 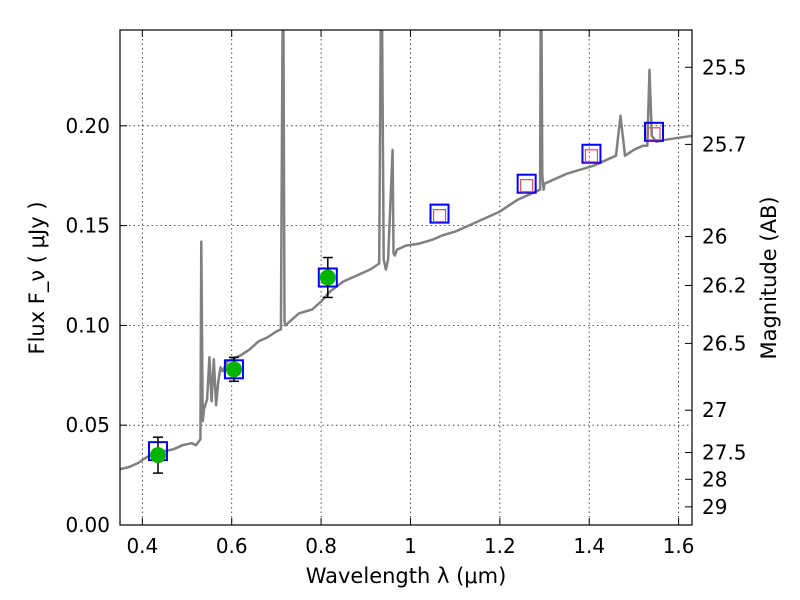 I want to click on magnitude-tick-label: 25.7, so click(x=724, y=144).